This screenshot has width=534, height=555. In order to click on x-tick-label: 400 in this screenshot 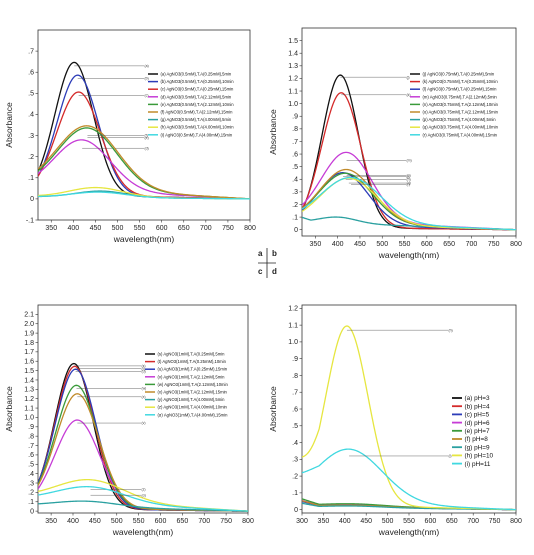, I will do `click(345, 521)`.